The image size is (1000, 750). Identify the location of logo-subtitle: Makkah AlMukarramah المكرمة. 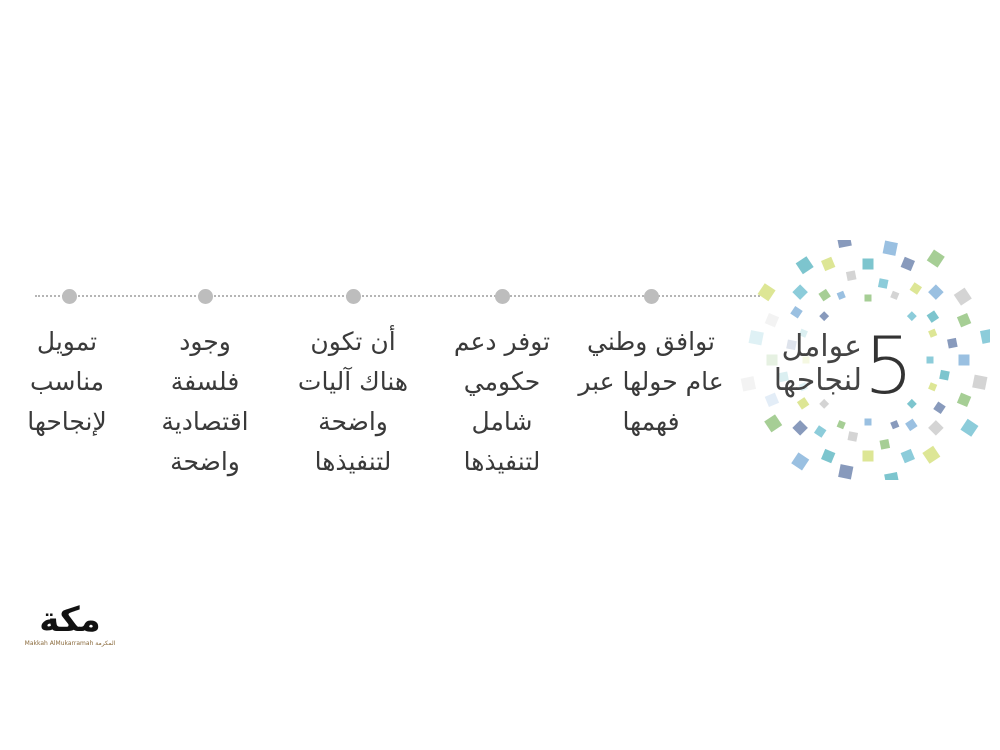
(70, 643).